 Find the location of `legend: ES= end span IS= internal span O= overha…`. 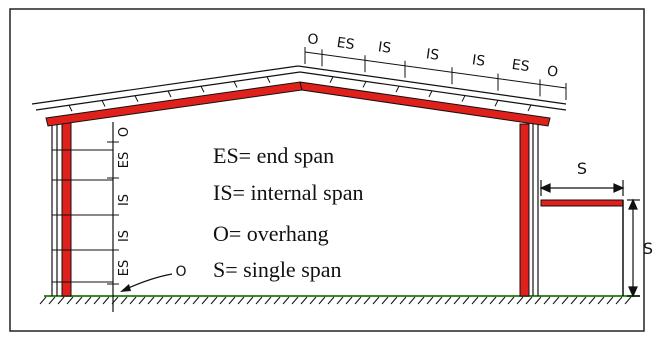

legend: ES= end span IS= internal span O= overha… is located at coordinates (288, 212).